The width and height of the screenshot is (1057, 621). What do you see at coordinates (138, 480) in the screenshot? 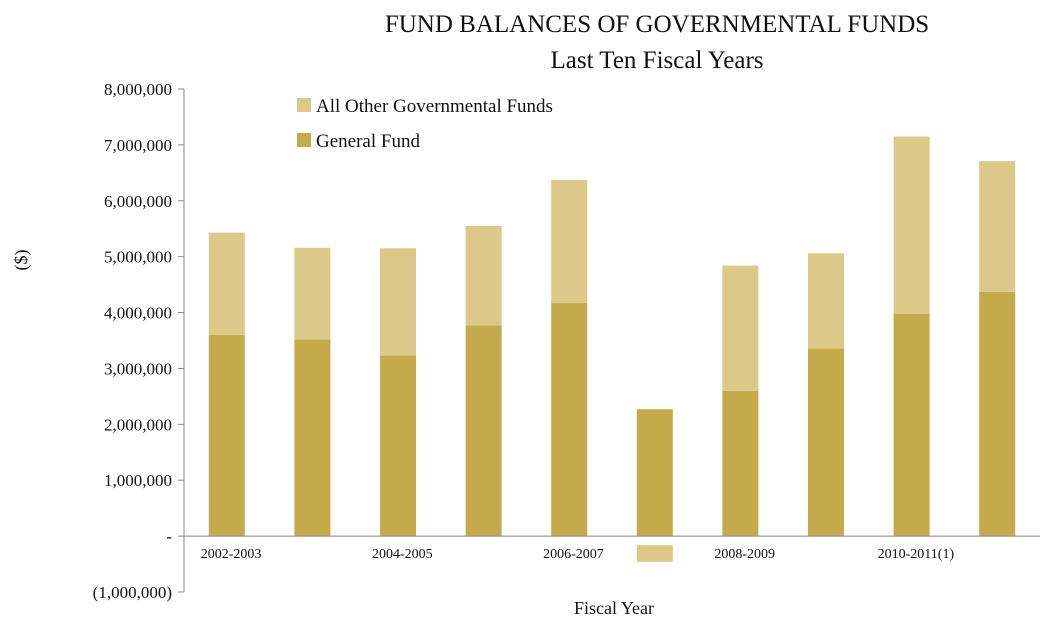
I see `y-tick-label: 1,000,000` at bounding box center [138, 480].